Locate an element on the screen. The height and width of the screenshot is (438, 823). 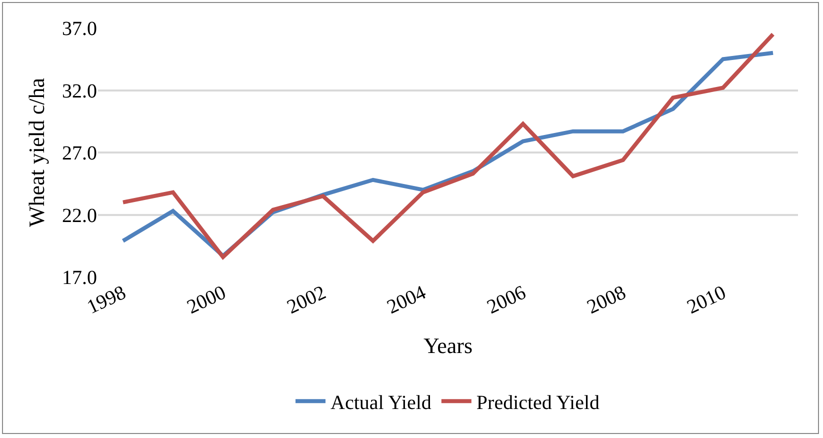
y-tick-label: 27.0 is located at coordinates (79, 153).